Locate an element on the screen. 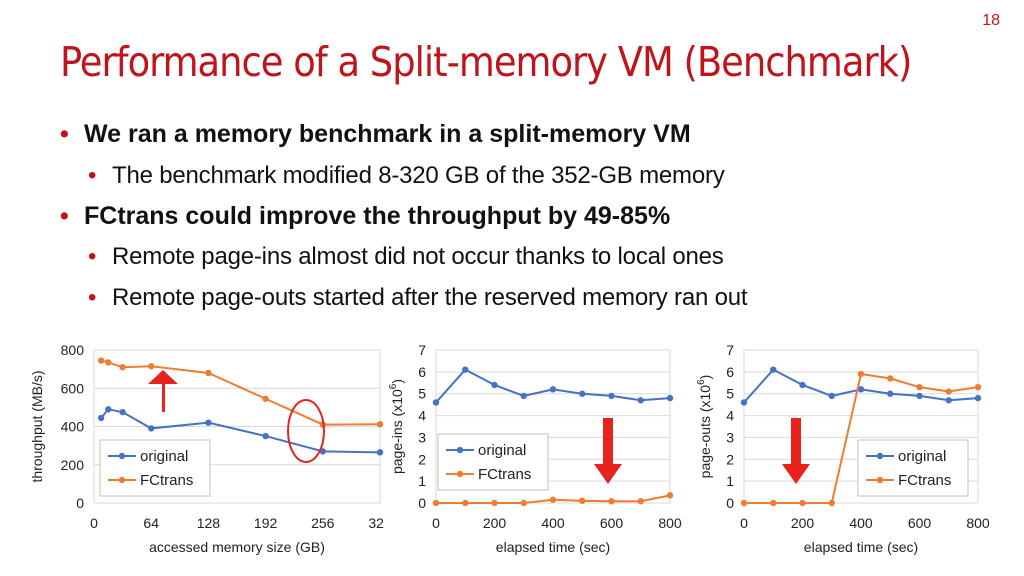  down-arrow-icon is located at coordinates (608, 451).